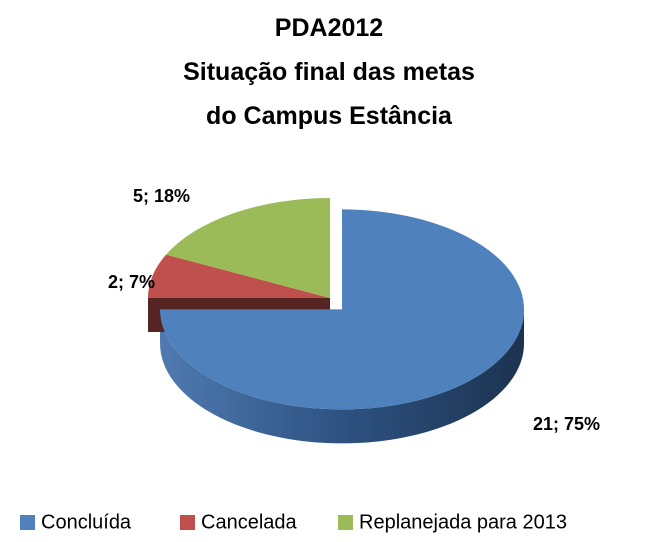 Image resolution: width=659 pixels, height=542 pixels. Describe the element at coordinates (161, 196) in the screenshot. I see `data-label: 5; 18%` at that location.